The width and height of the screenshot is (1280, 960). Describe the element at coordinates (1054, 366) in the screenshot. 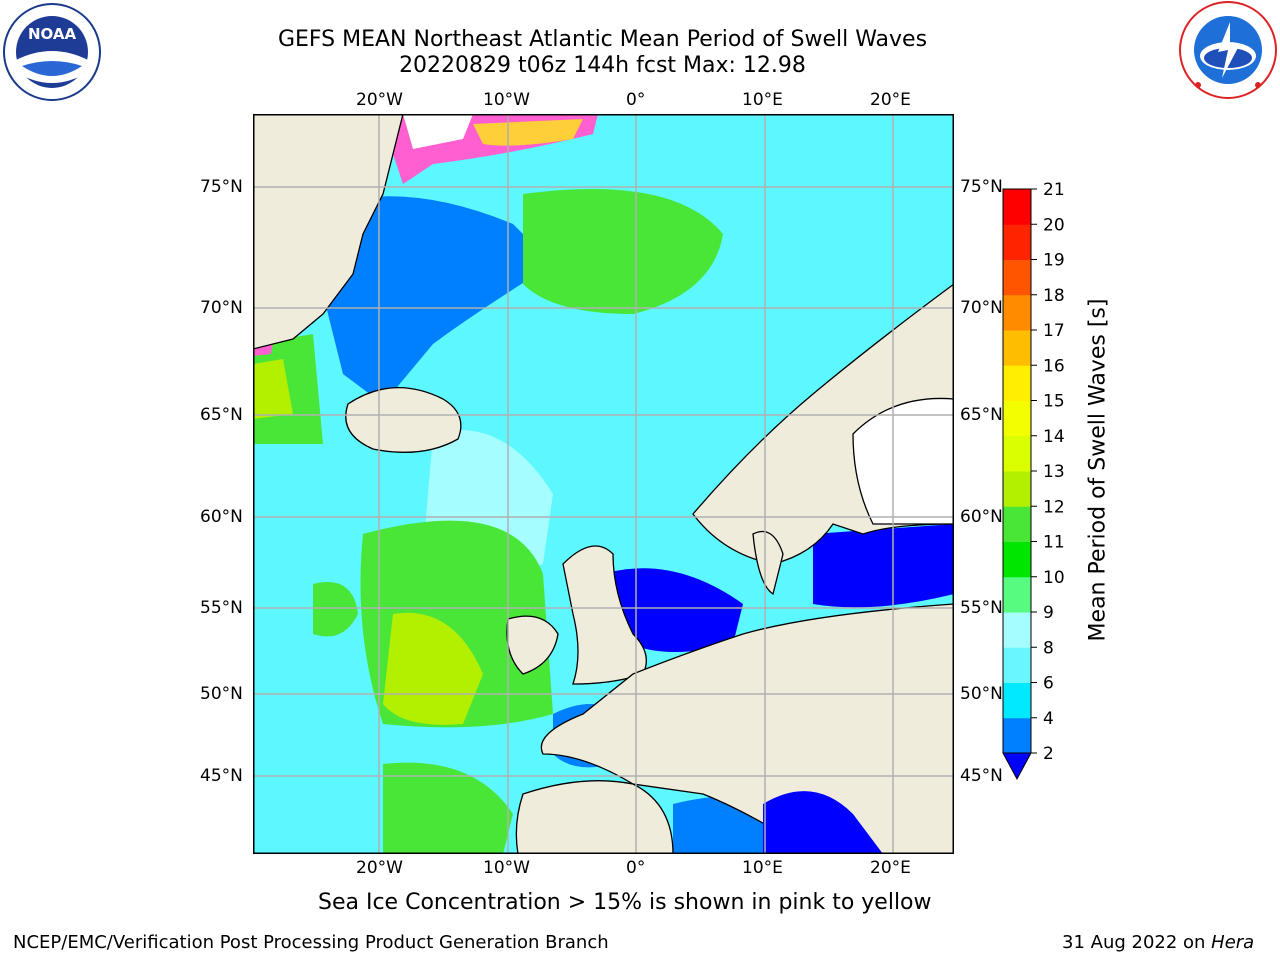

I see `colorbar-tick-label: 16` at that location.